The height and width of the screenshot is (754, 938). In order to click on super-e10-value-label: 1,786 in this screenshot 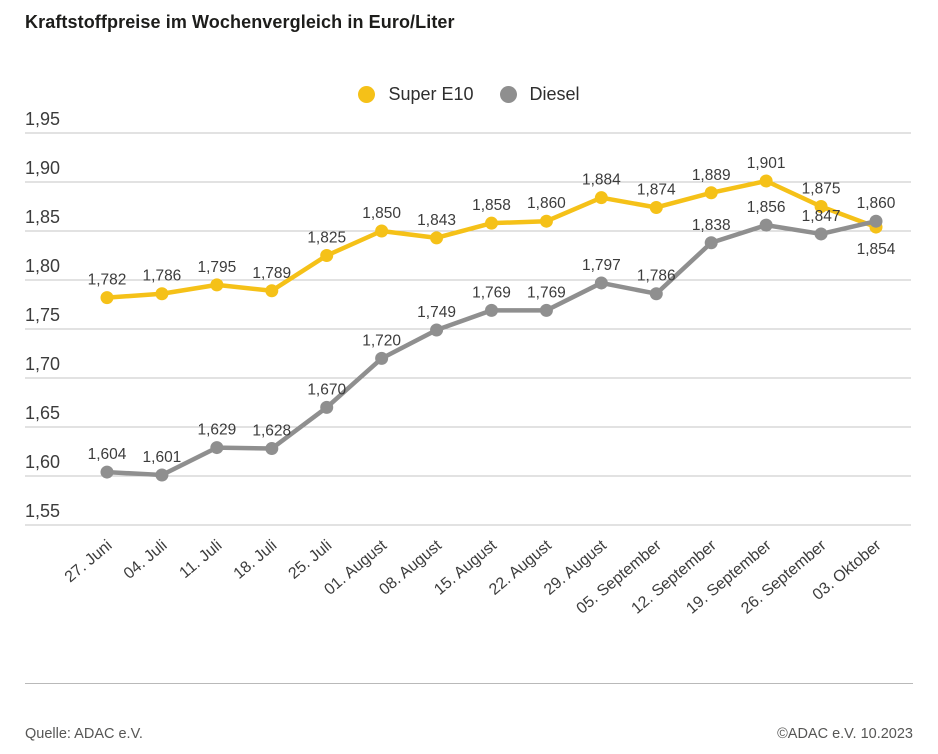, I will do `click(162, 276)`.